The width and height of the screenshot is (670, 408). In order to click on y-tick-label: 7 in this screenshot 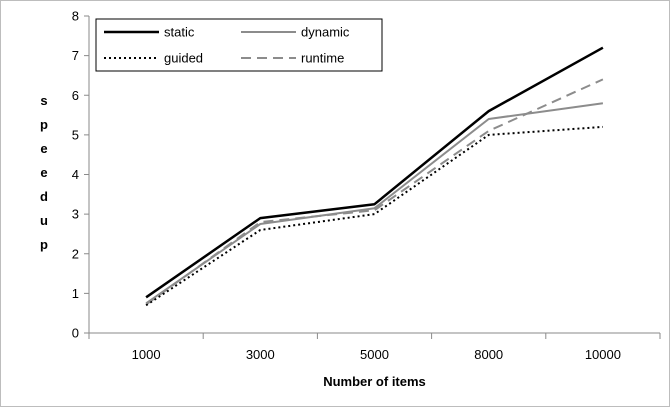, I will do `click(75, 55)`.